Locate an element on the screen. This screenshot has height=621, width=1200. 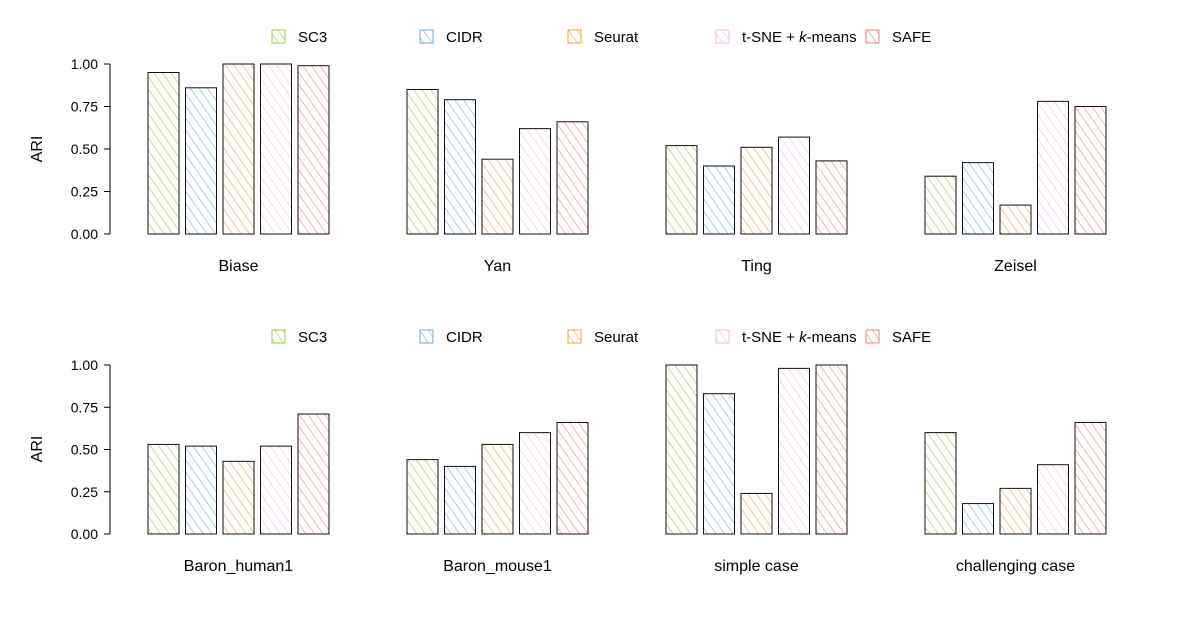
bar-simple-case-seurat is located at coordinates (756, 513).